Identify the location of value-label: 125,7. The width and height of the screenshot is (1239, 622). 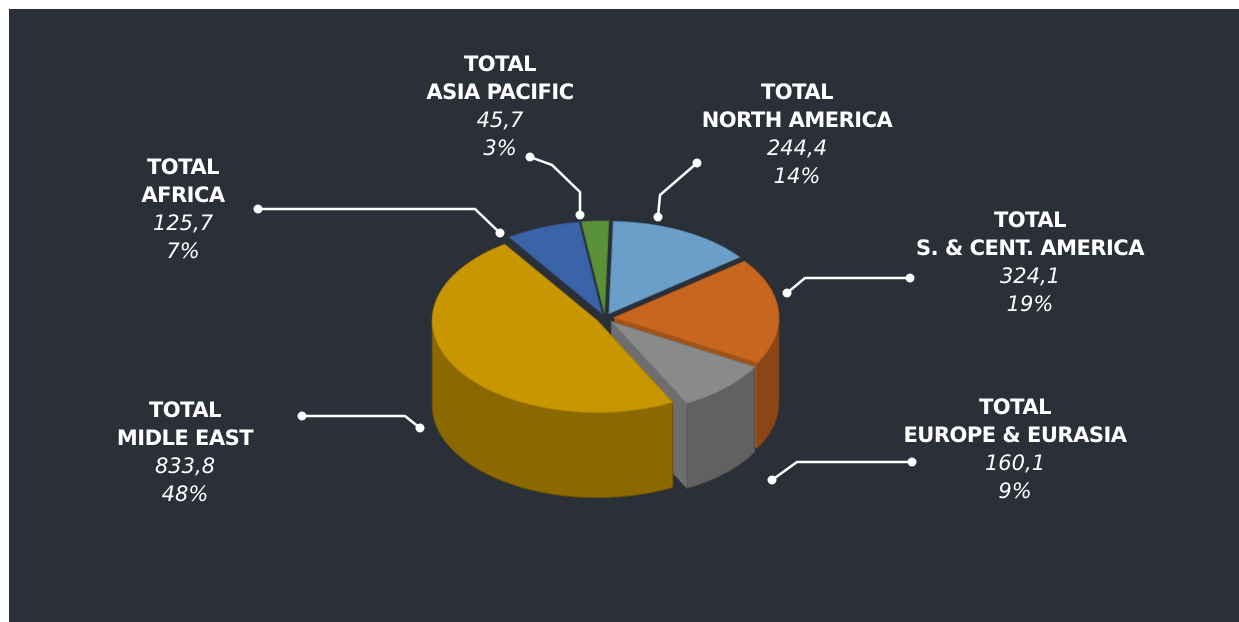
(183, 223).